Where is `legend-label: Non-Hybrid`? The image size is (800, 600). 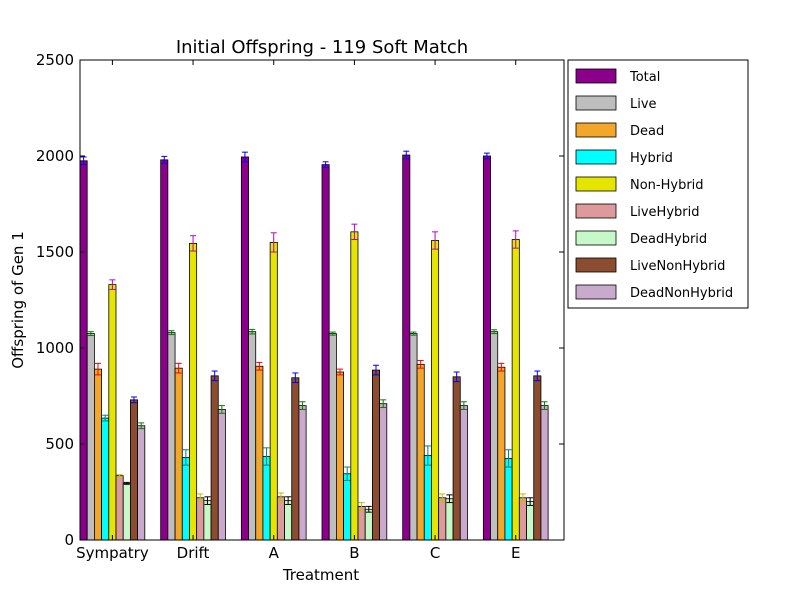
legend-label: Non-Hybrid is located at coordinates (667, 185).